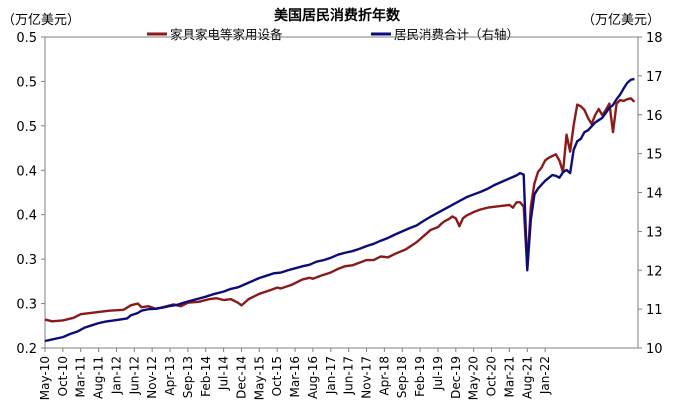 The image size is (675, 414). I want to click on x-tick-label: Nov-17, so click(367, 377).